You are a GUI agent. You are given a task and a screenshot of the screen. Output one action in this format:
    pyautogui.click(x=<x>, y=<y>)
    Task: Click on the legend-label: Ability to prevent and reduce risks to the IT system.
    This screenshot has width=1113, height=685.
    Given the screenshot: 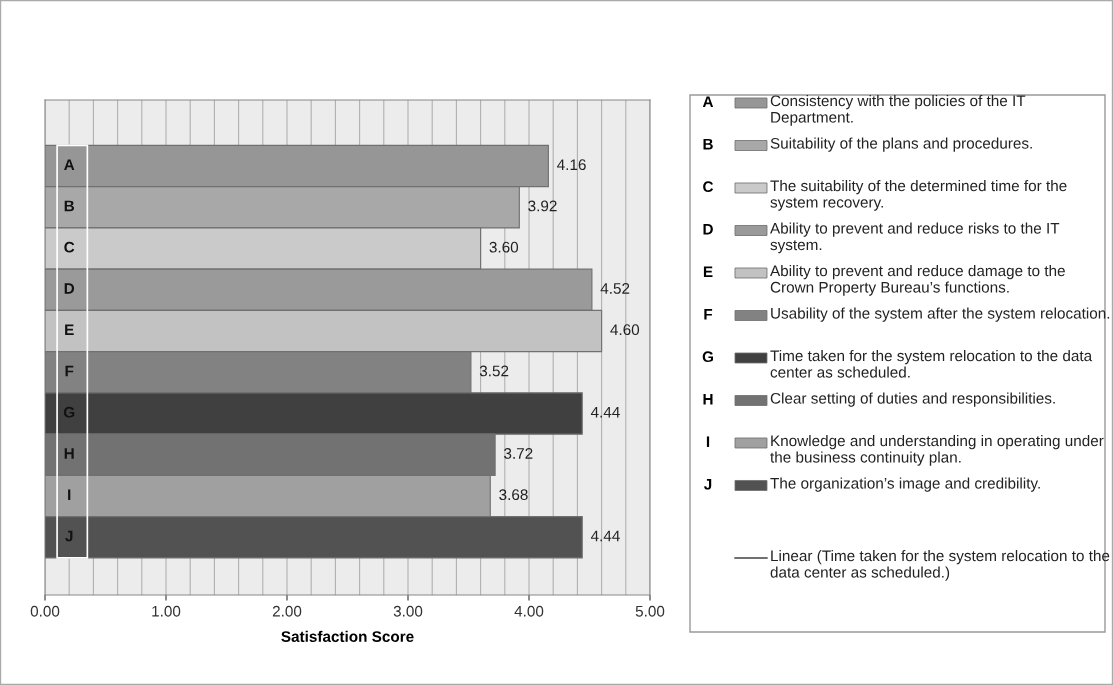 What is the action you would take?
    pyautogui.click(x=915, y=238)
    